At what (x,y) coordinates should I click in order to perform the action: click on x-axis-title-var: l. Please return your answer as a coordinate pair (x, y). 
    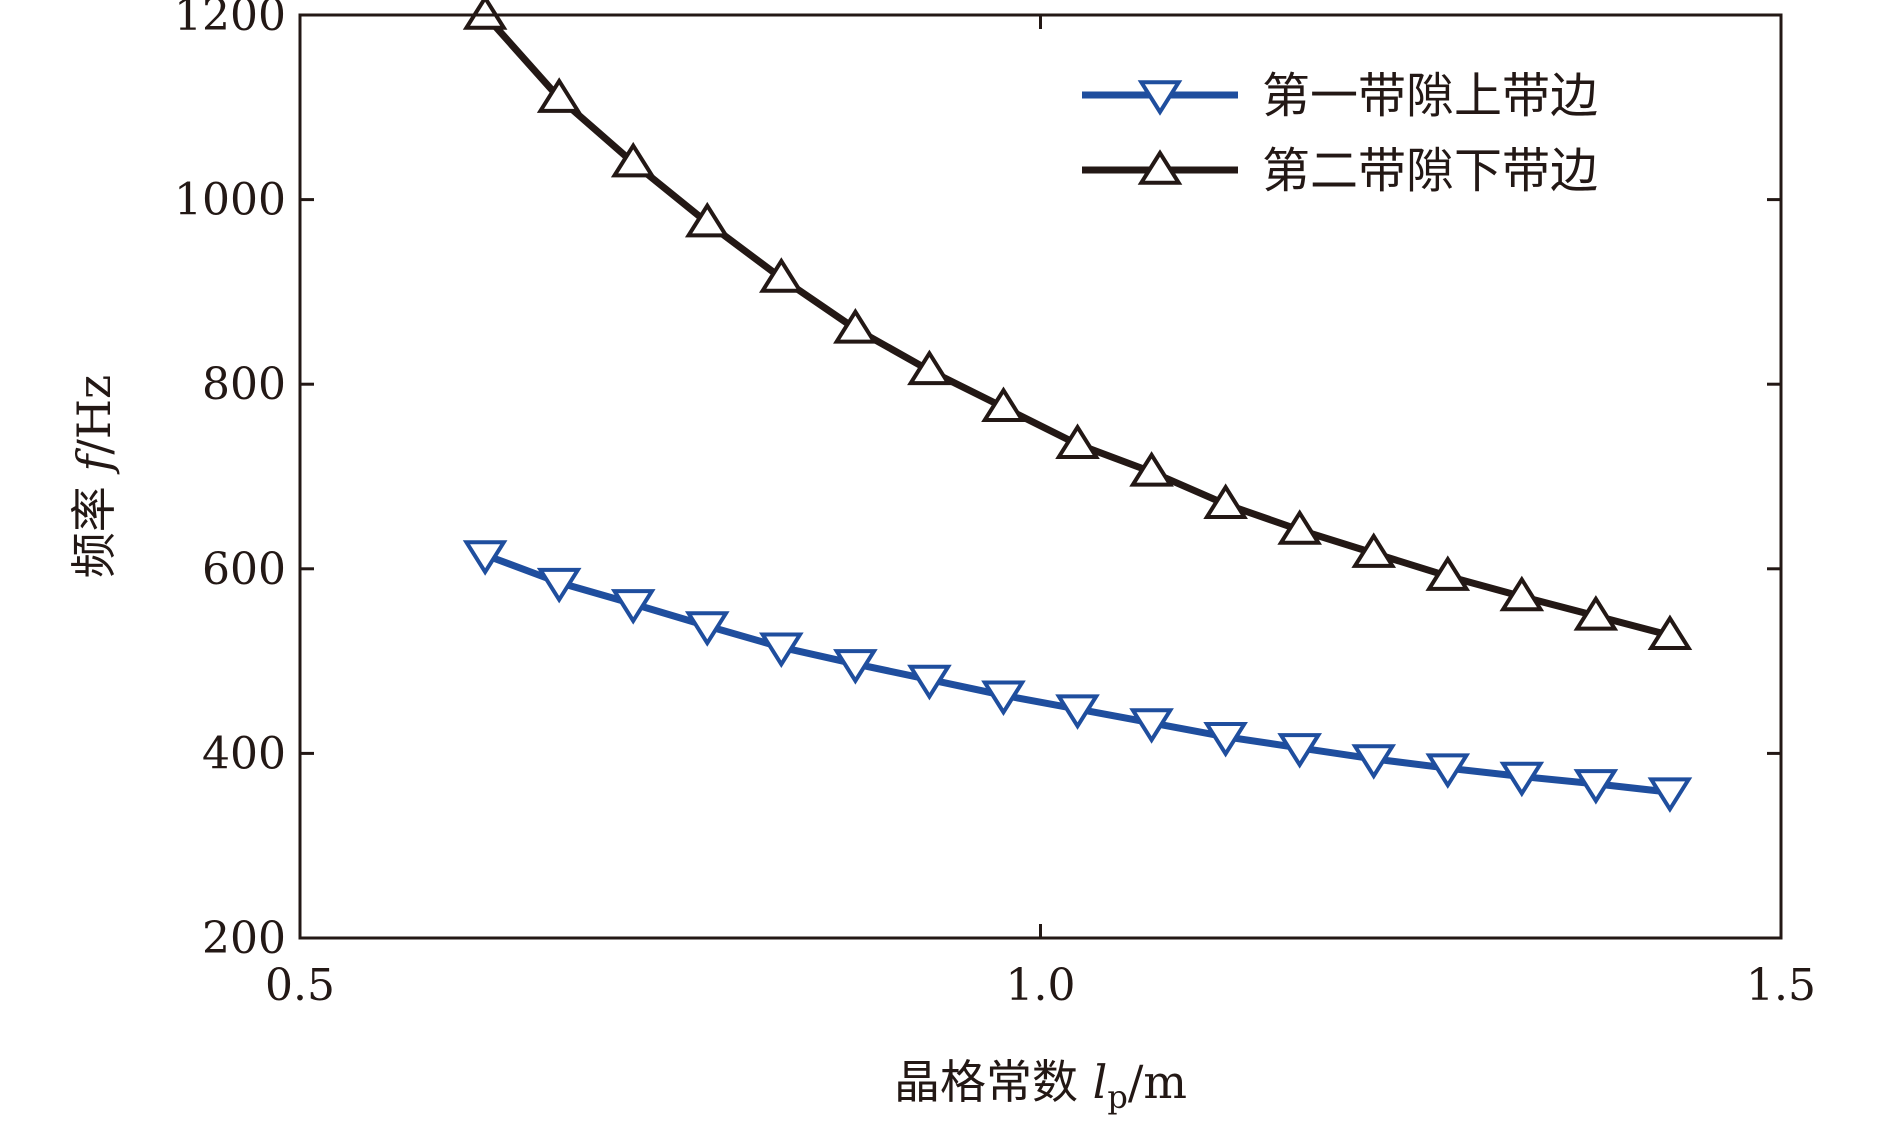
    Looking at the image, I should click on (1100, 1082).